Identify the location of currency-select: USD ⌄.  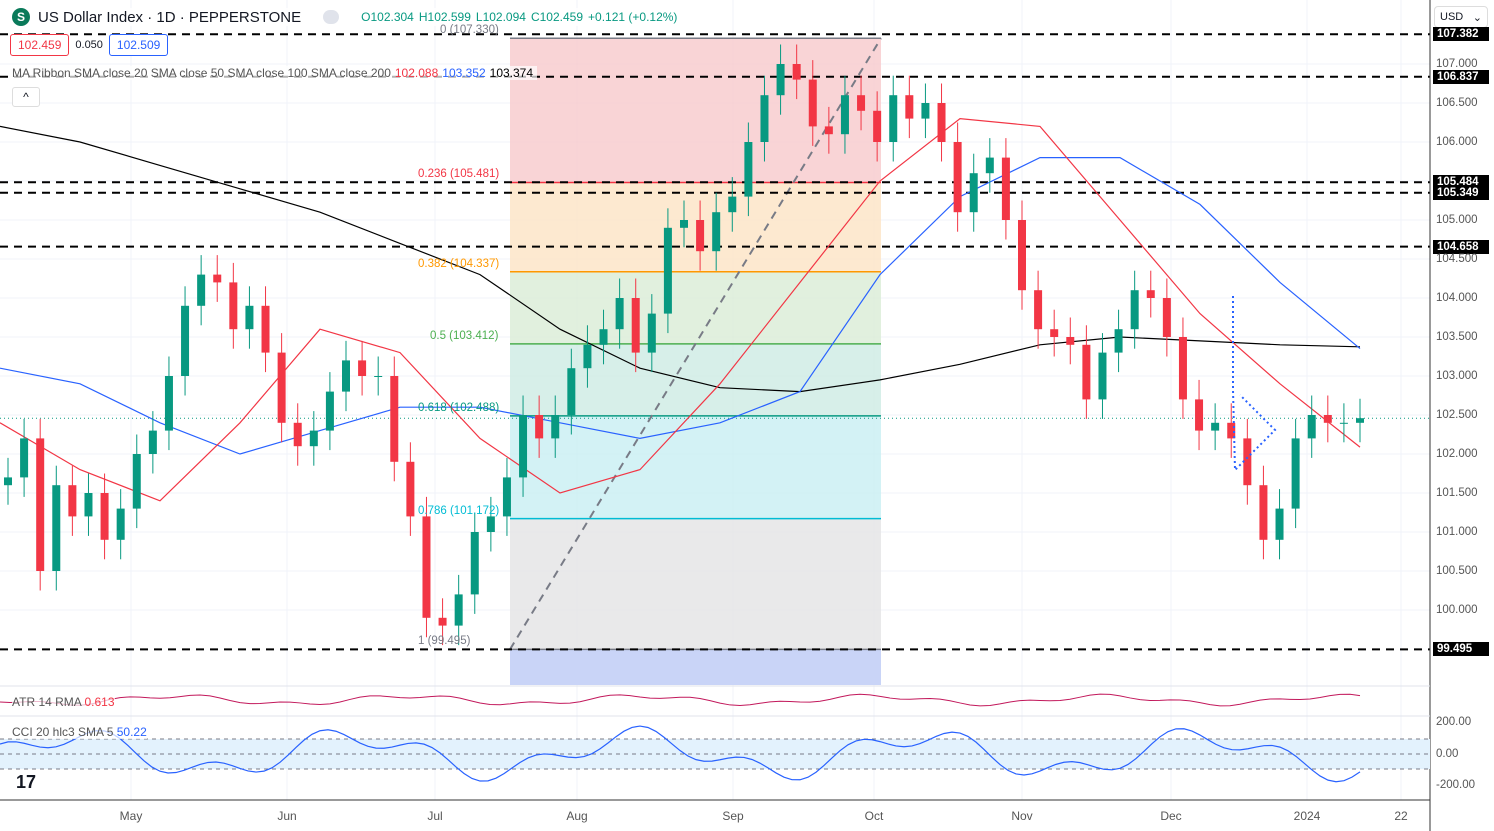
(1461, 17).